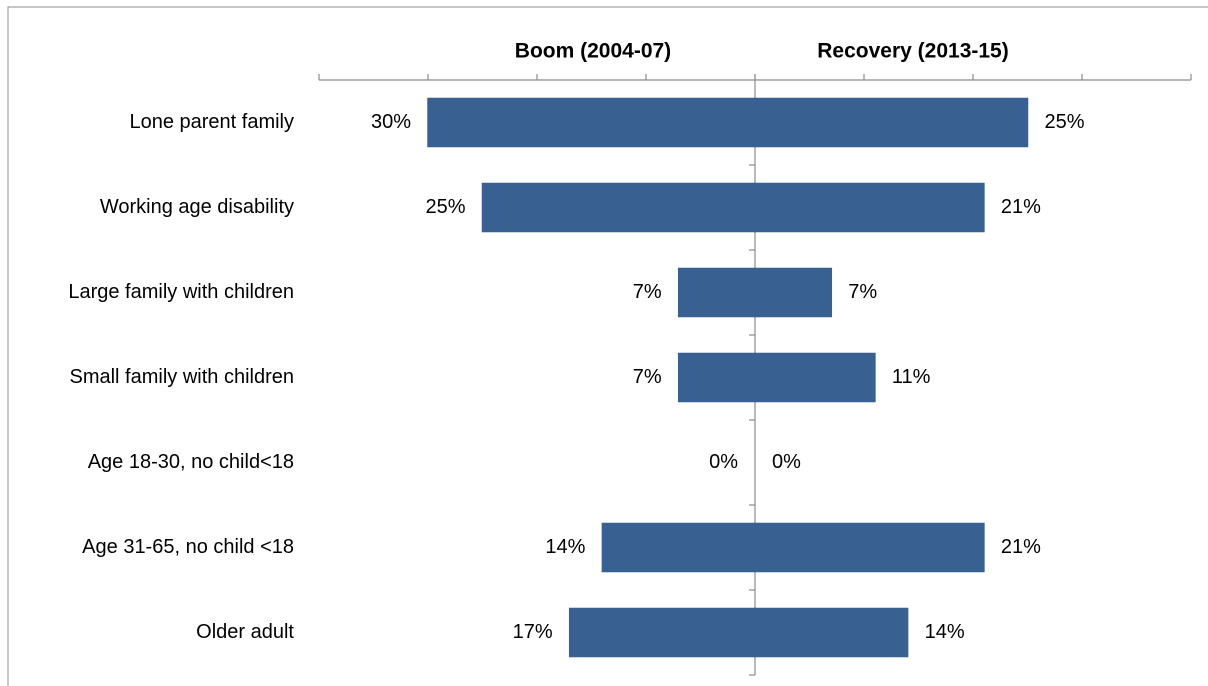  I want to click on series-header: Boom (2004-07), so click(593, 51).